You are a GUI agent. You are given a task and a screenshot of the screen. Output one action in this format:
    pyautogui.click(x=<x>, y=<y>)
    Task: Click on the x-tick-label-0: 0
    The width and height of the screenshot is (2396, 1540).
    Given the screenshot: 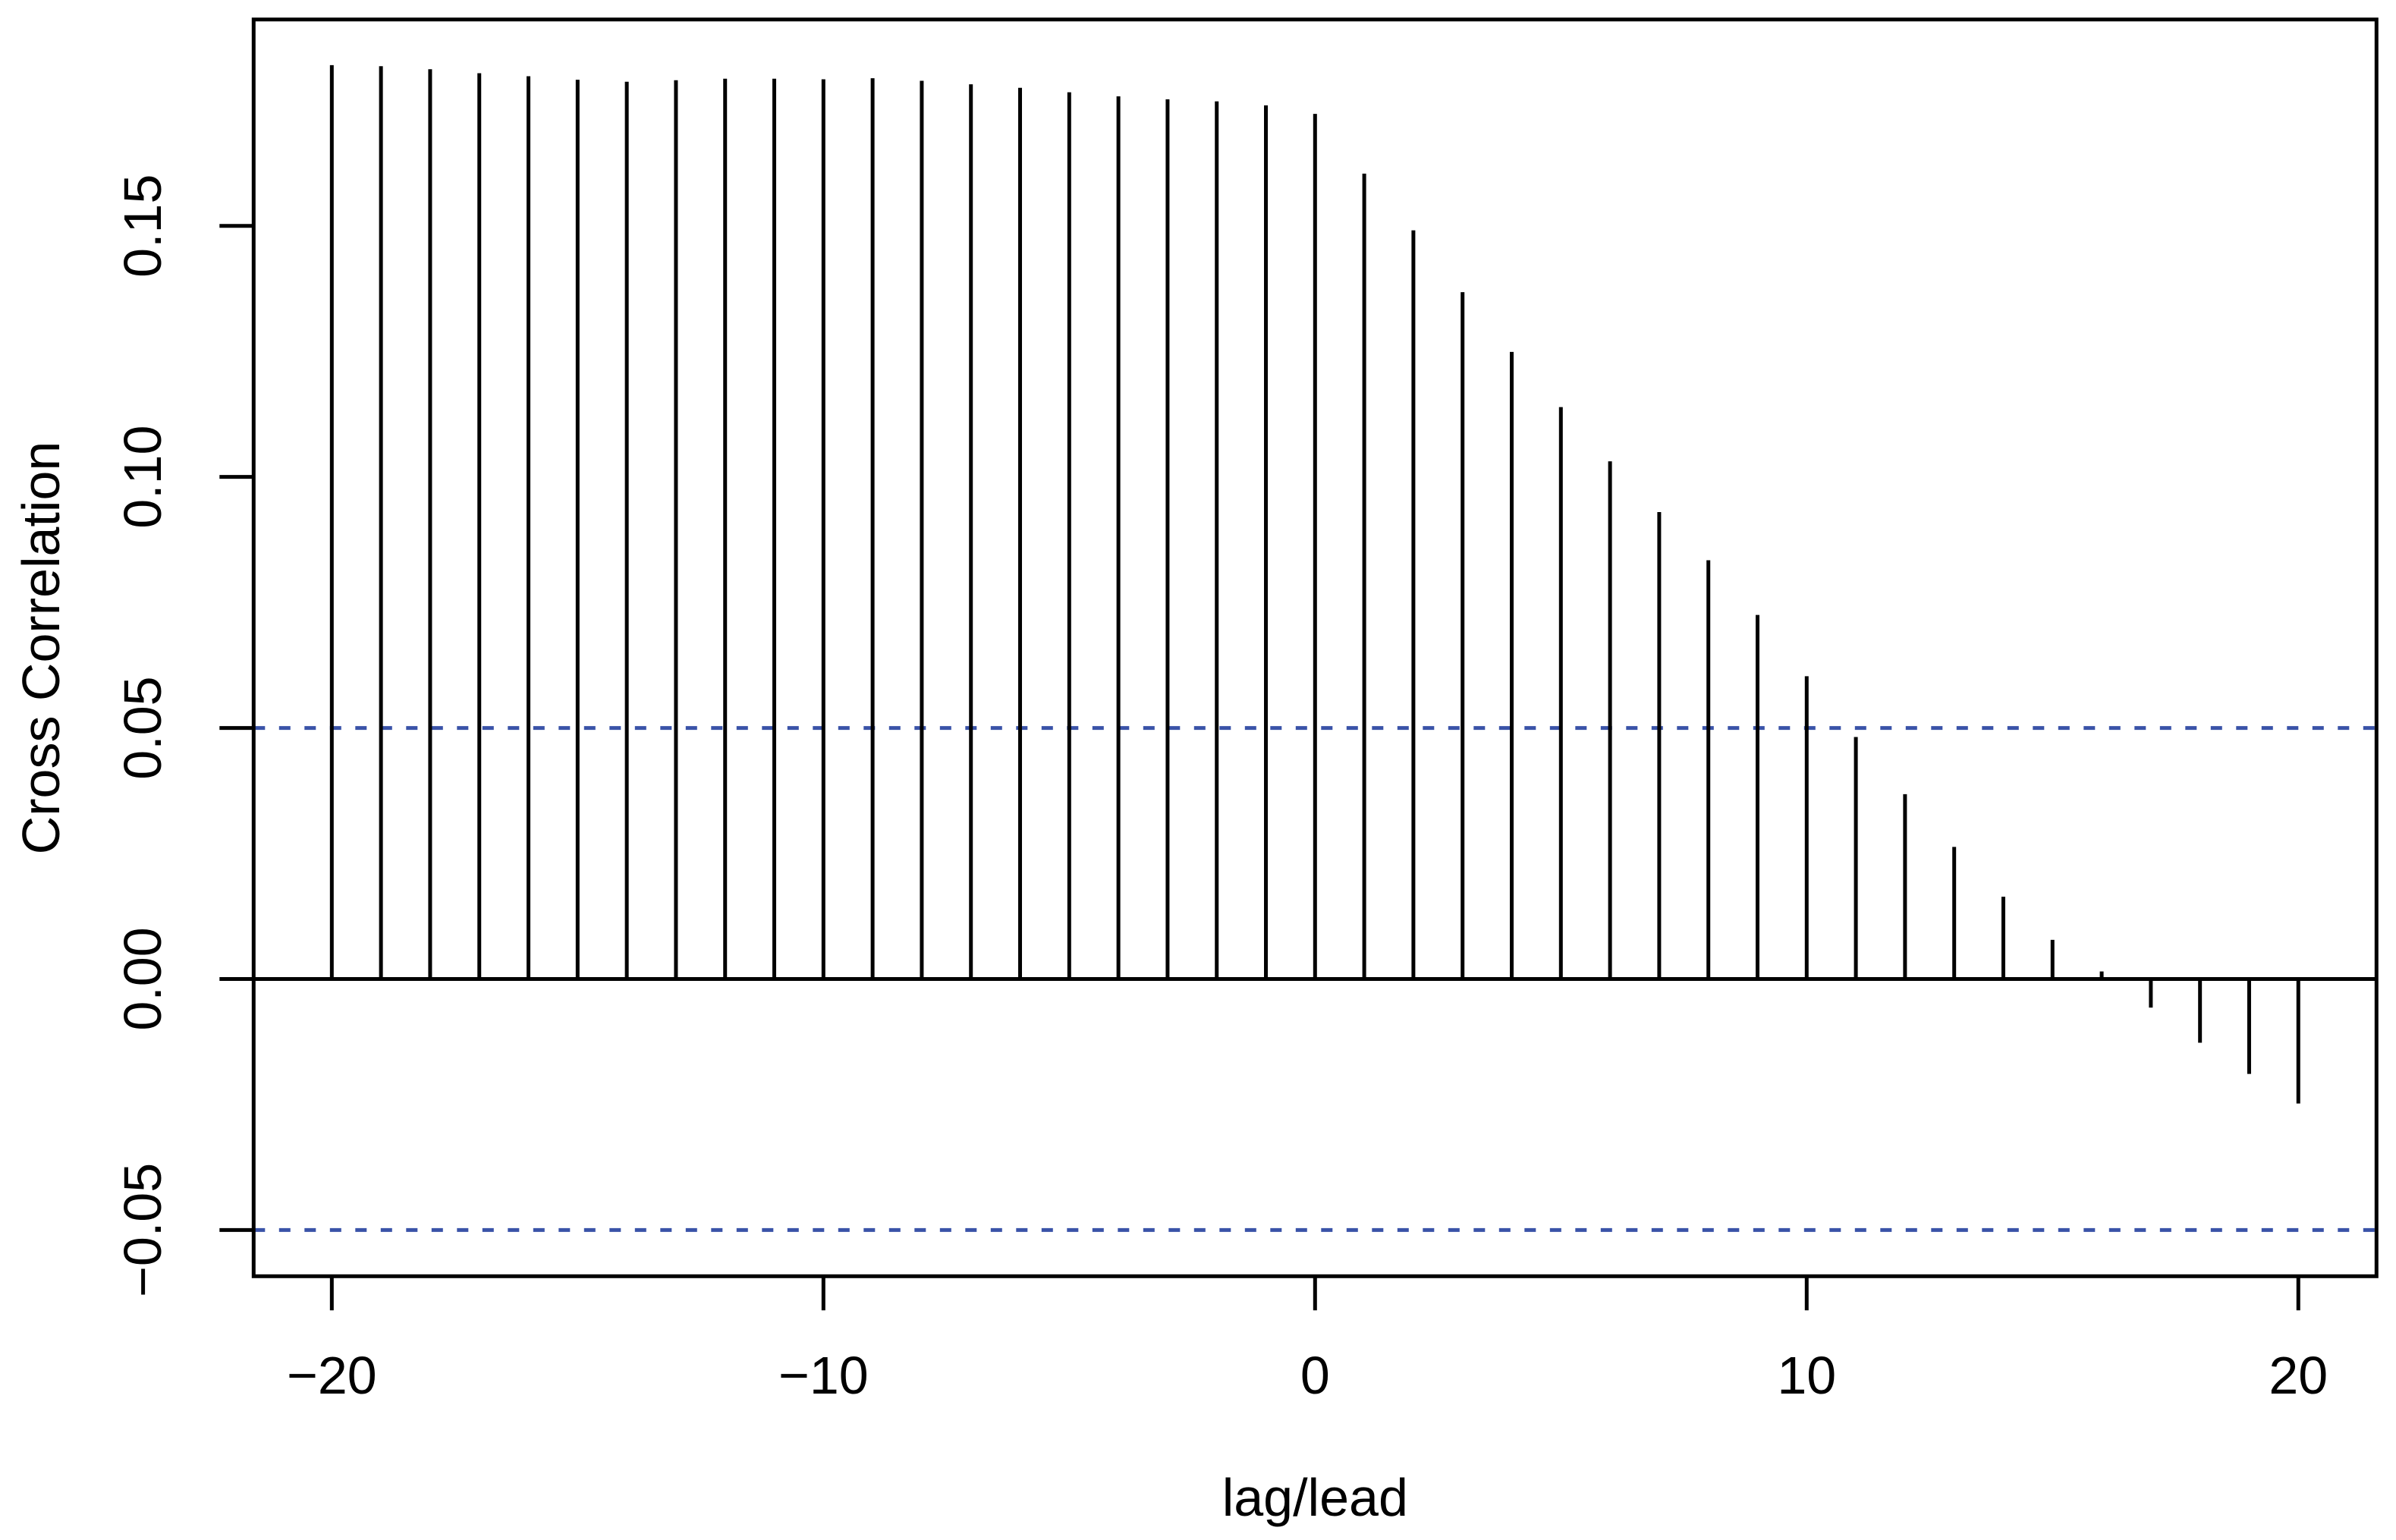 What is the action you would take?
    pyautogui.click(x=1315, y=1375)
    